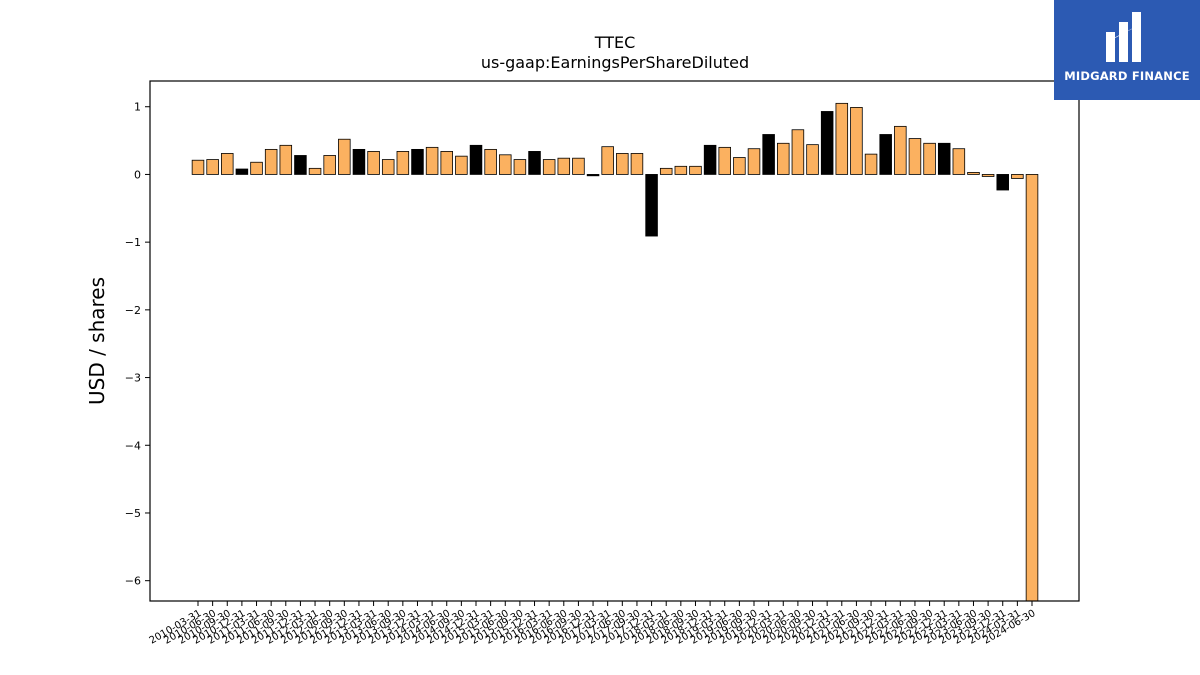 The width and height of the screenshot is (1200, 675). I want to click on y-axis-ticks: 1 0 −1 −2 −3 −4 −5 −6, so click(137, 344).